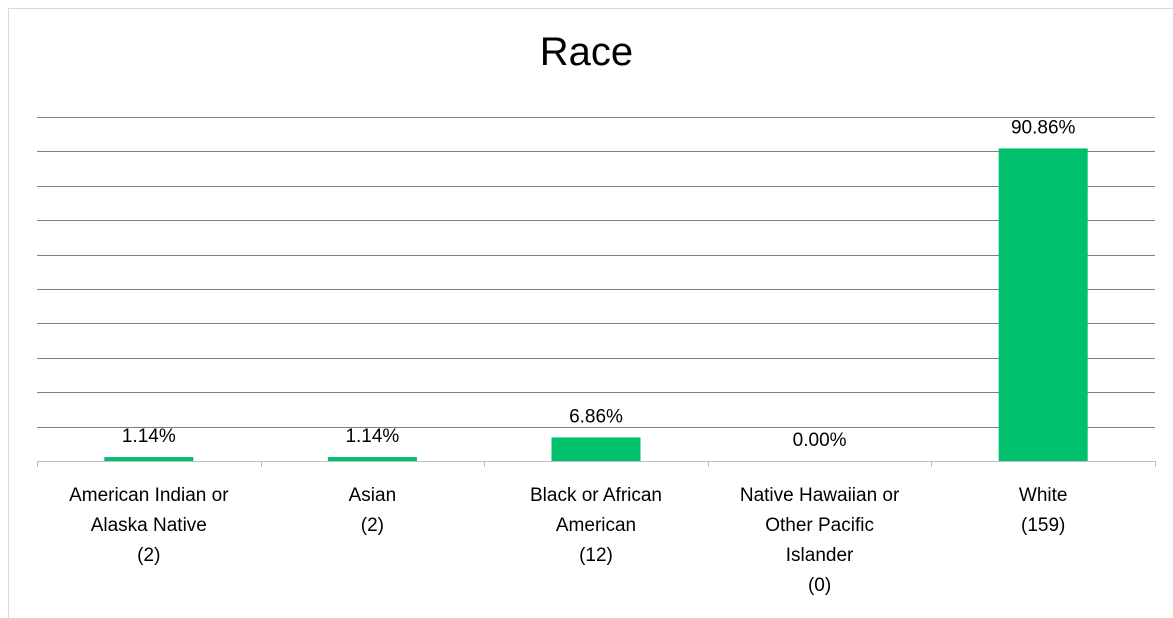 The width and height of the screenshot is (1173, 618). I want to click on category-label: (159), so click(1043, 525).